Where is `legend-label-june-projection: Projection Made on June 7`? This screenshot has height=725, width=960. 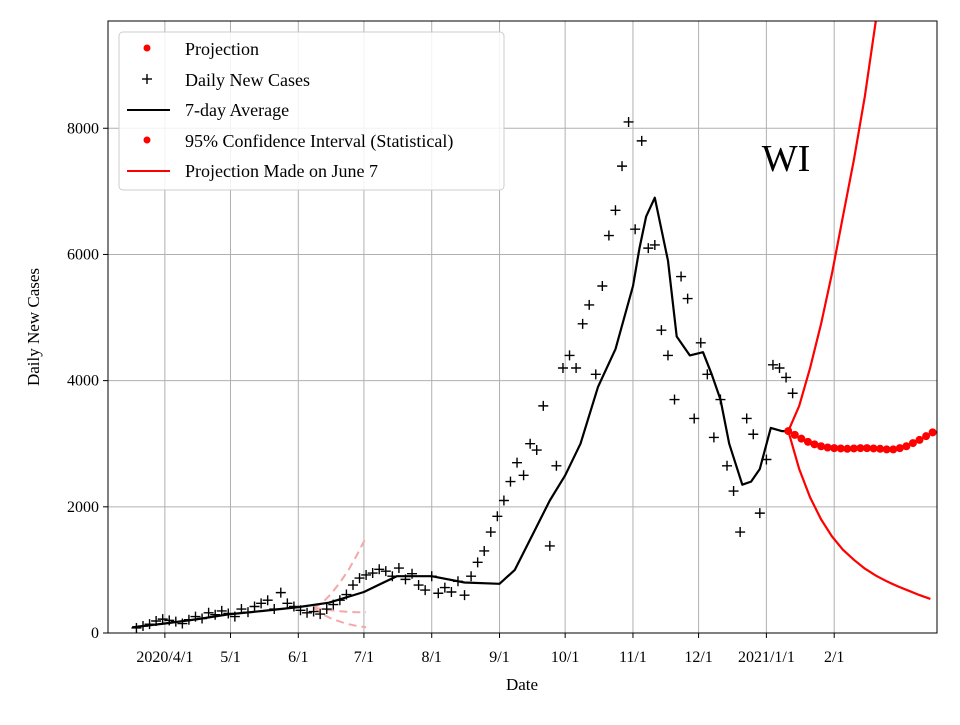
legend-label-june-projection: Projection Made on June 7 is located at coordinates (281, 171).